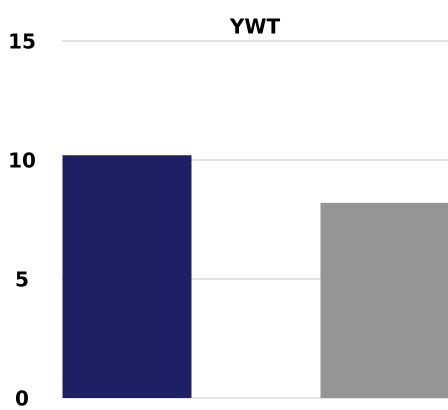 This screenshot has height=410, width=448. Describe the element at coordinates (22, 42) in the screenshot. I see `y-tick-label: 15` at that location.